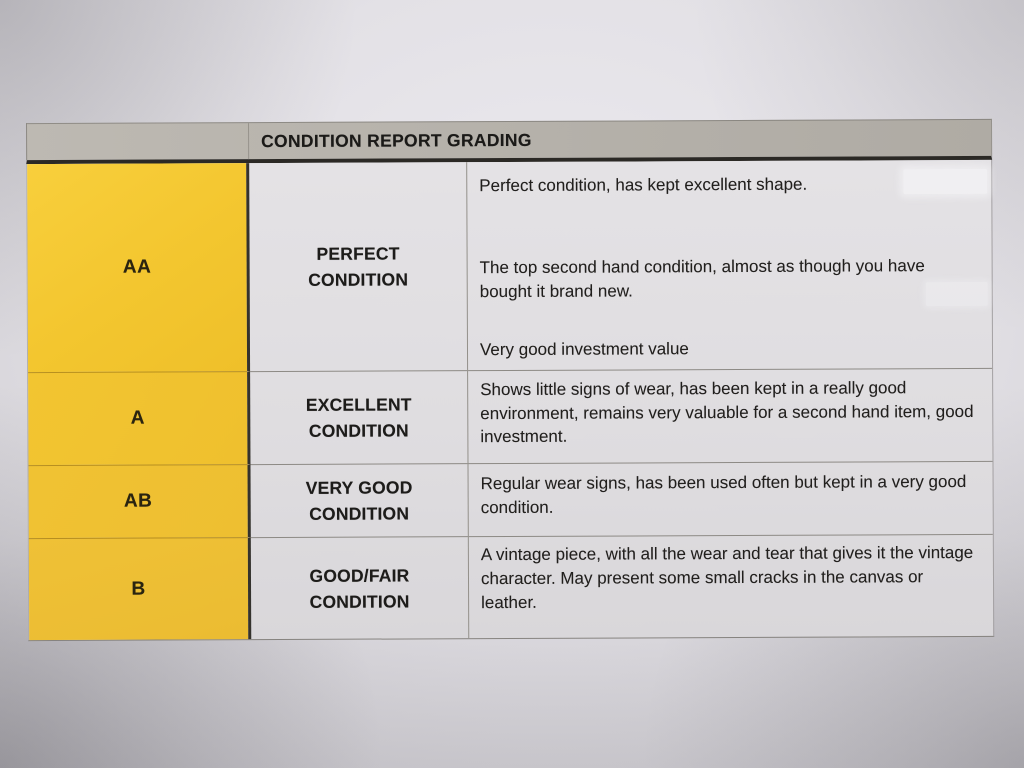 This screenshot has height=768, width=1024. What do you see at coordinates (140, 589) in the screenshot?
I see `grade-cell-b: B` at bounding box center [140, 589].